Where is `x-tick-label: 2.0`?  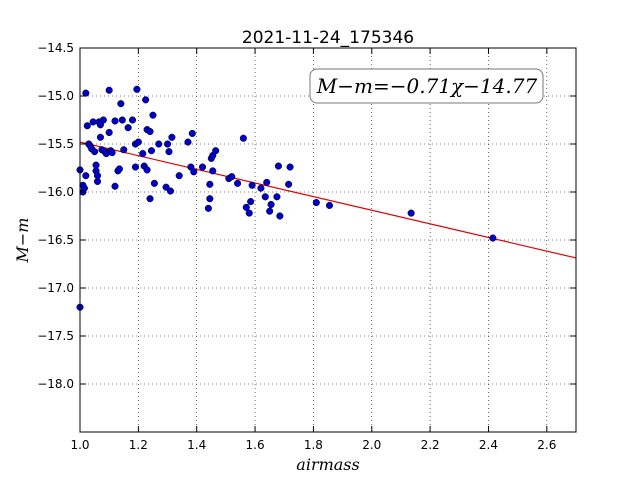 x-tick-label: 2.0 is located at coordinates (371, 445).